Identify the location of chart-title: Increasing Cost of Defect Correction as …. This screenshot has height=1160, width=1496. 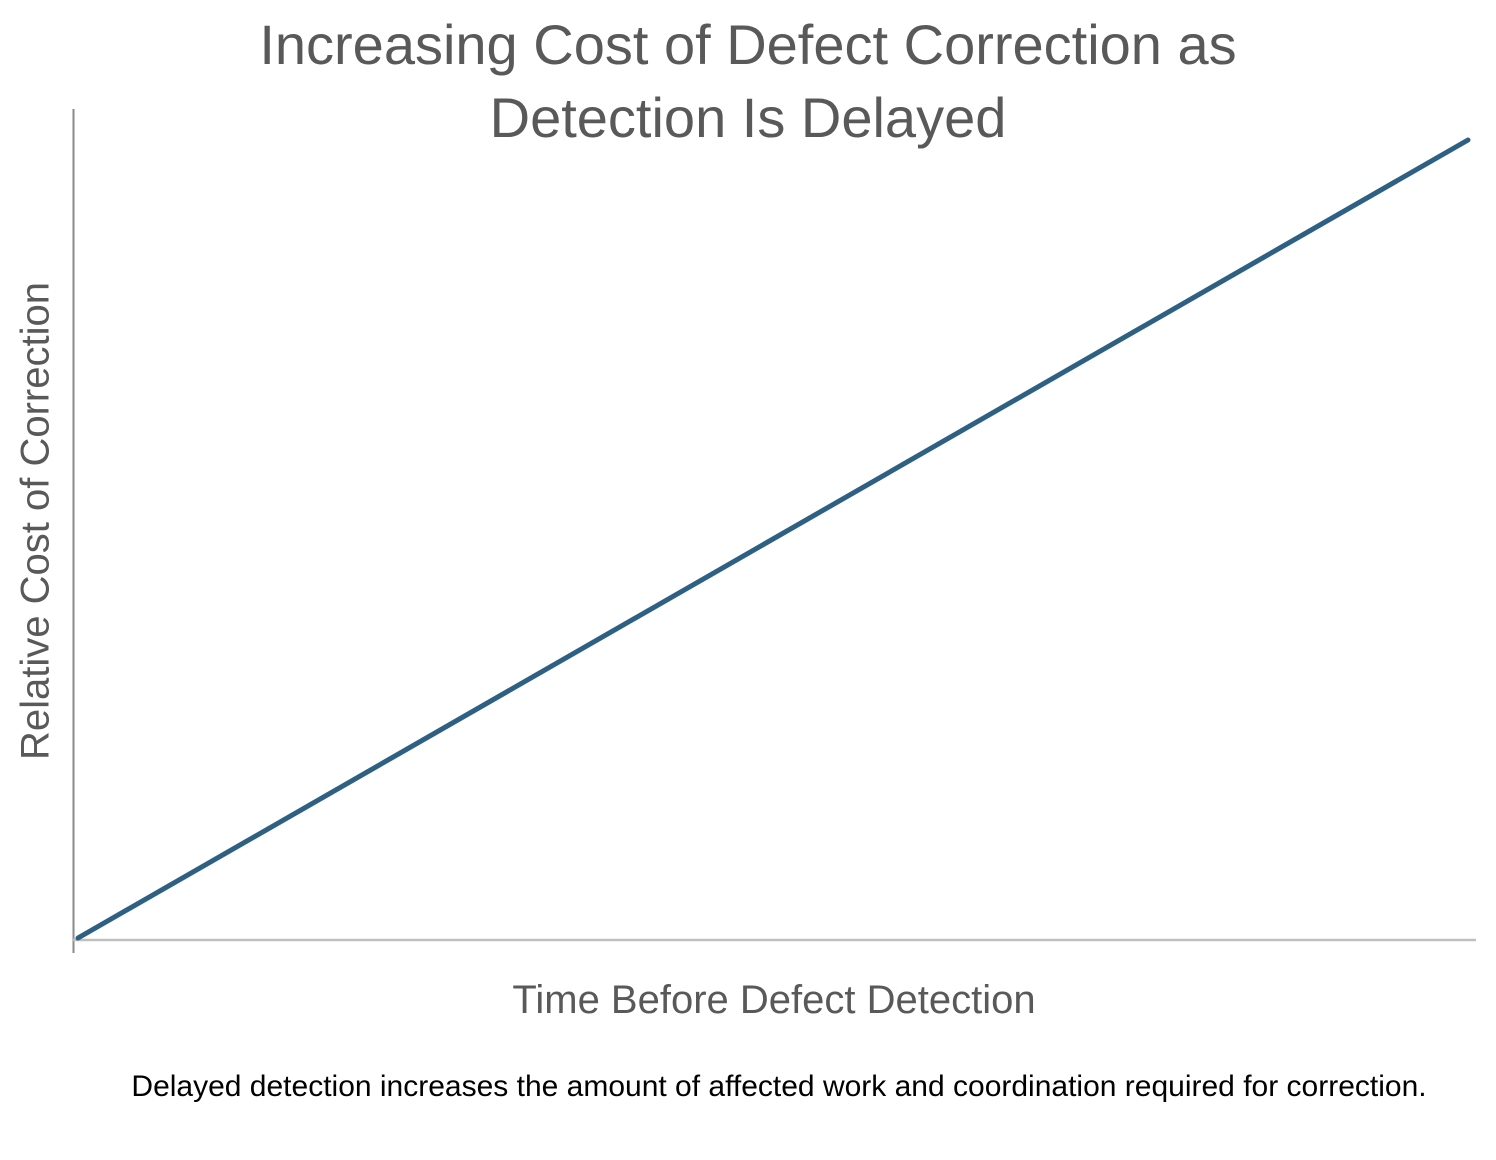
(748, 81).